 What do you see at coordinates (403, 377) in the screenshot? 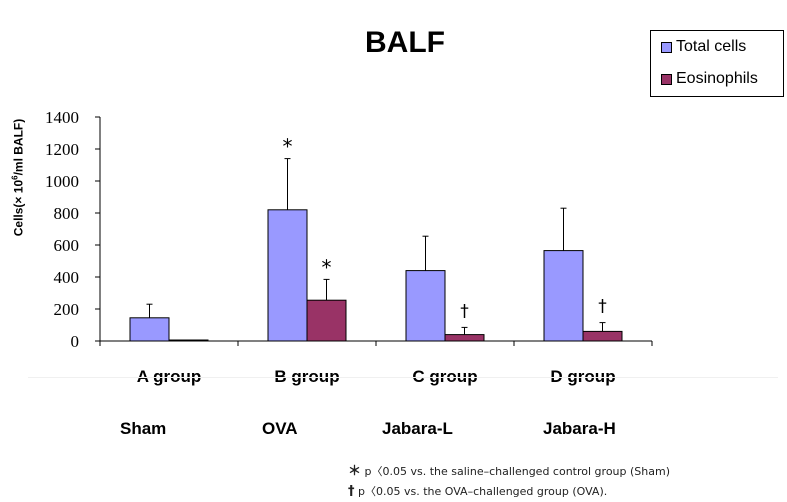
I see `divider-line` at bounding box center [403, 377].